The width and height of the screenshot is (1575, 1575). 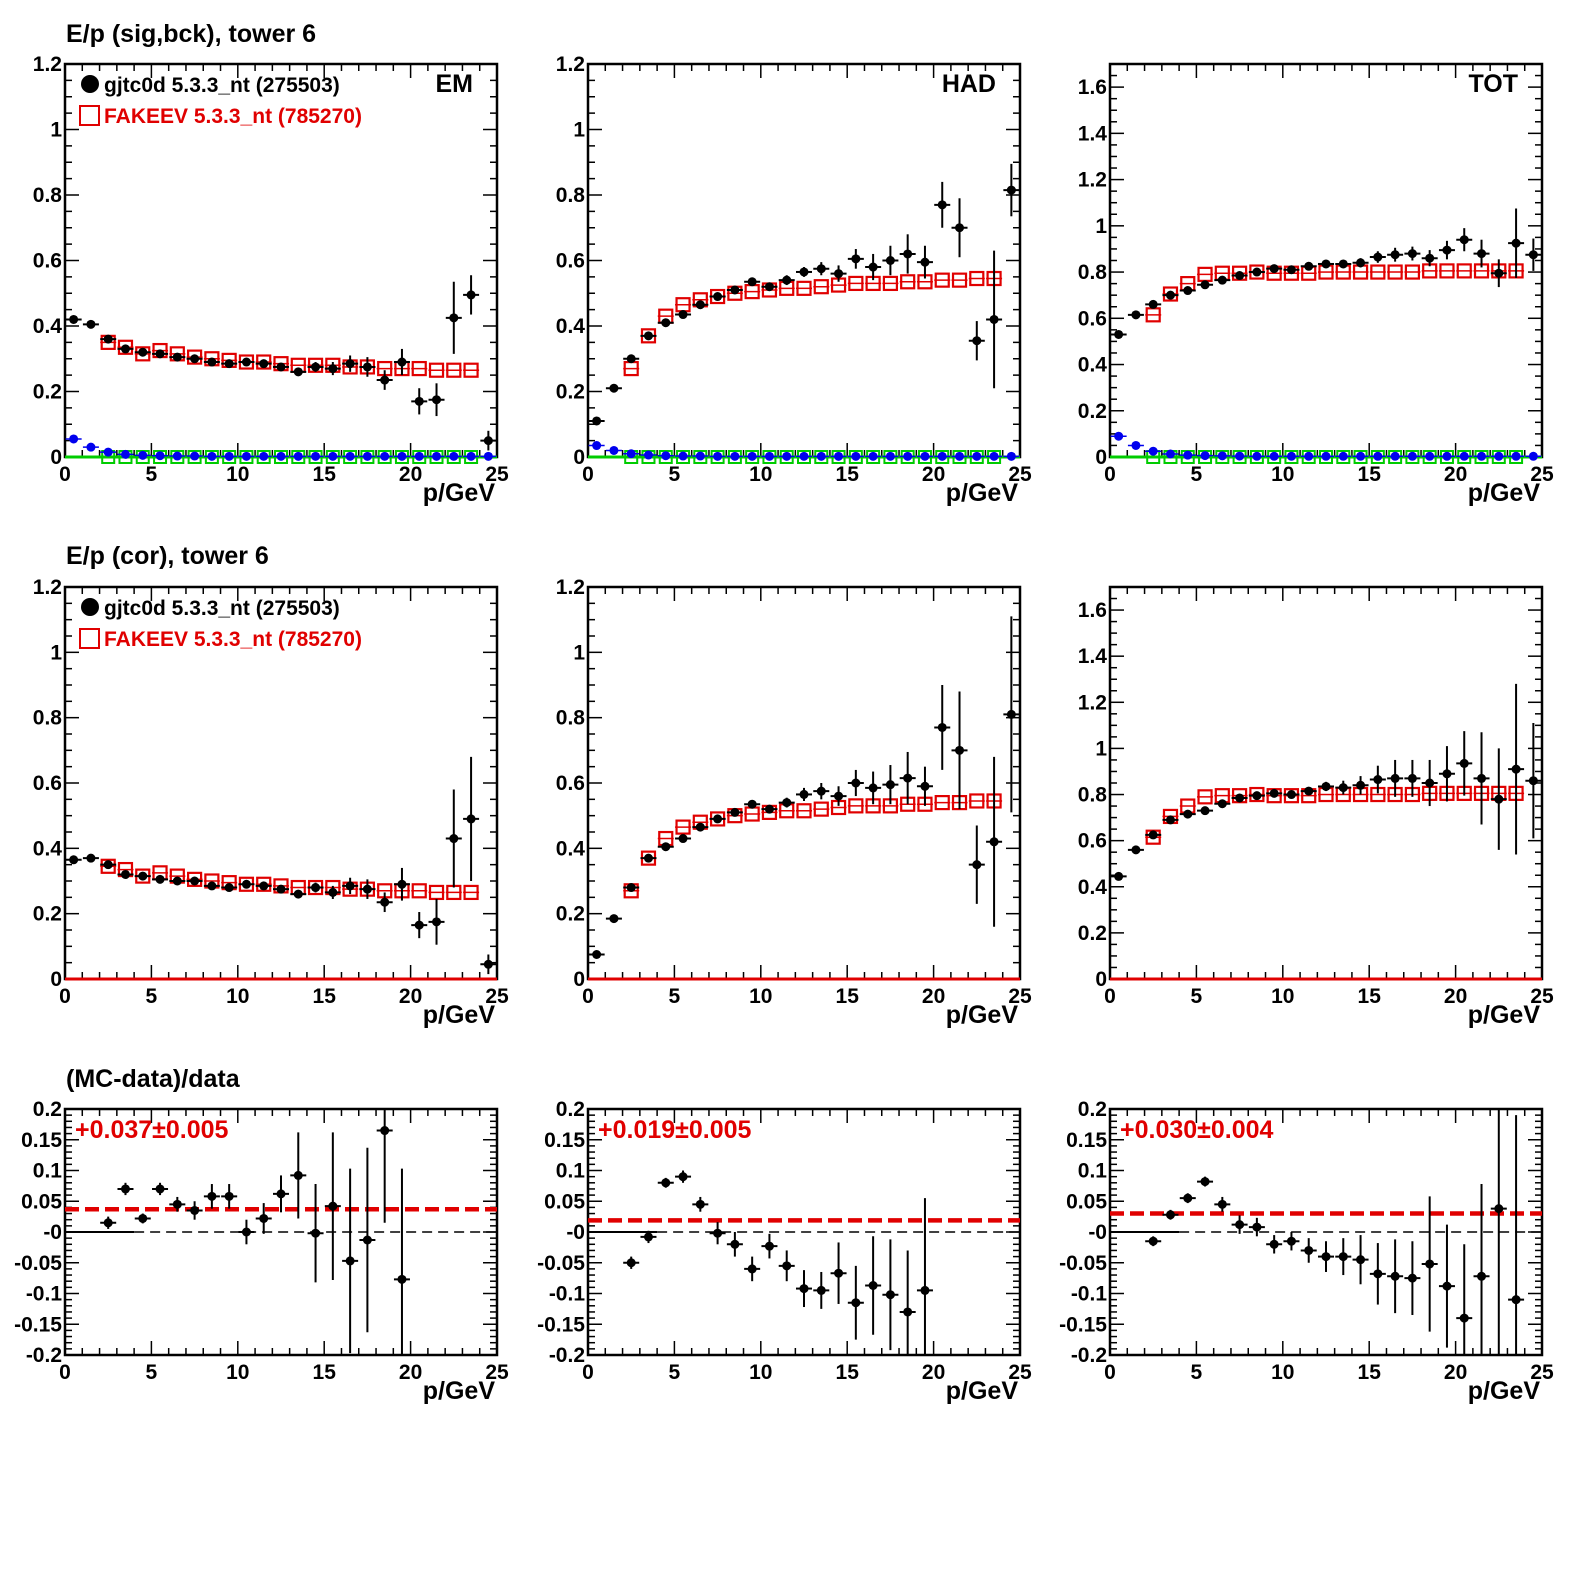 I want to click on y-tick-label: -0, so click(x=575, y=1232).